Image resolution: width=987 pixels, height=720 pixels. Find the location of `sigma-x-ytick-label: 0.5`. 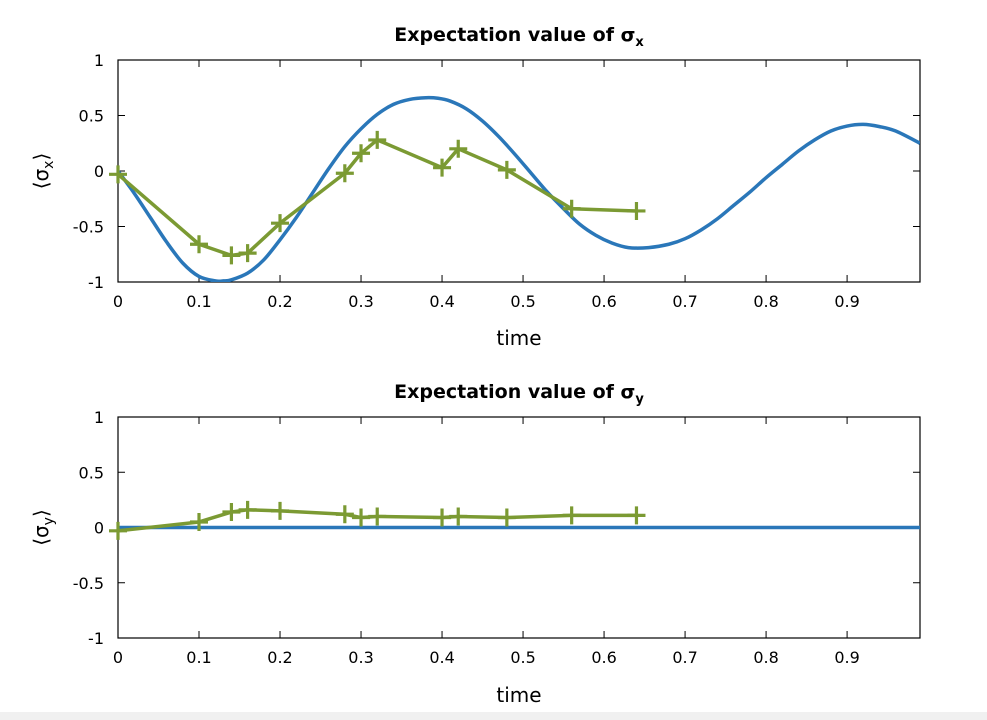

sigma-x-ytick-label: 0.5 is located at coordinates (91, 116).